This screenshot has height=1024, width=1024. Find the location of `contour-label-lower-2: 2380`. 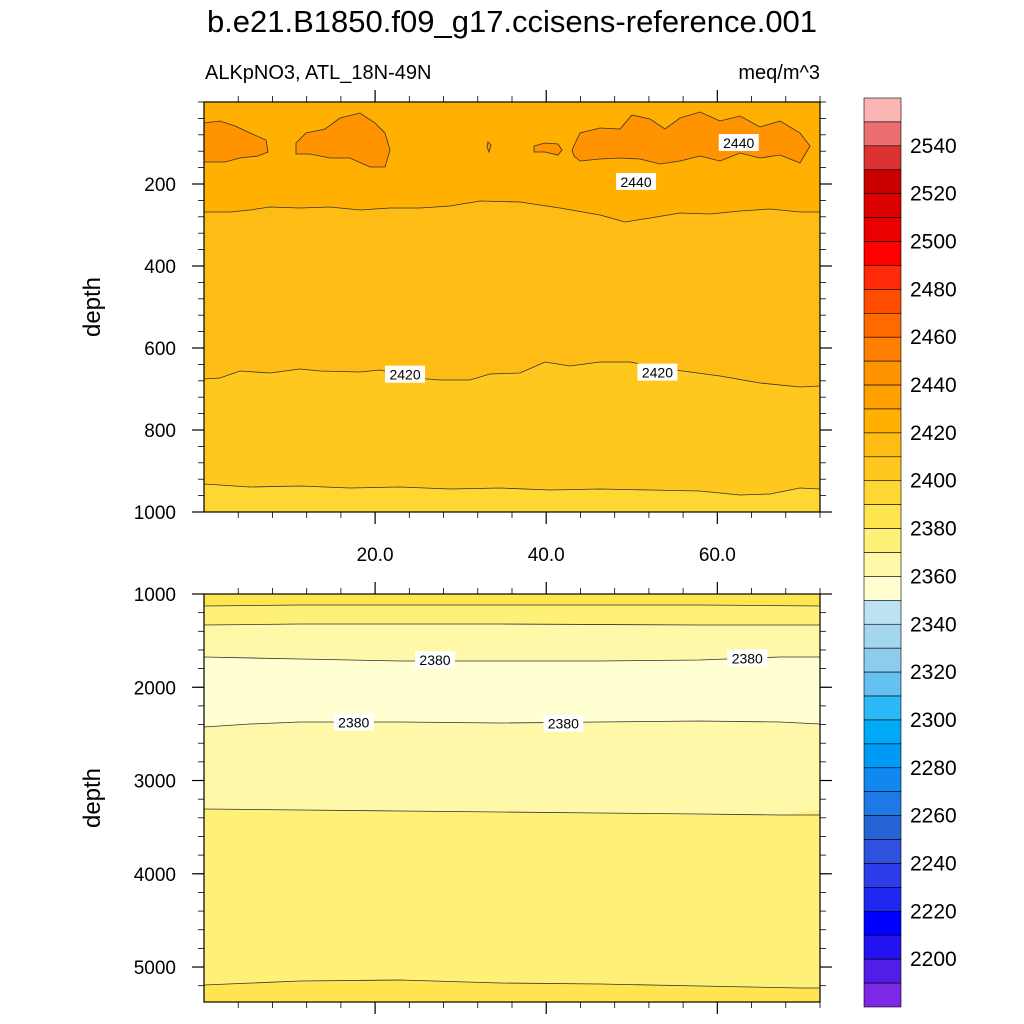

contour-label-lower-2: 2380 is located at coordinates (353, 722).